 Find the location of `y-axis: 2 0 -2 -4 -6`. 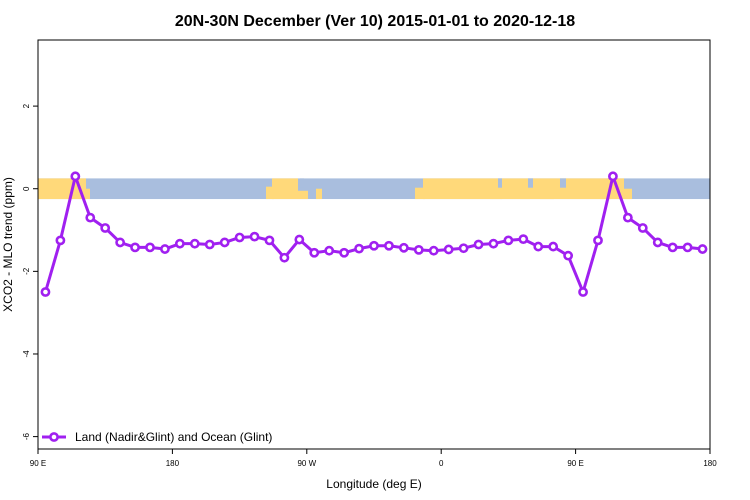

y-axis: 2 0 -2 -4 -6 is located at coordinates (30, 271).